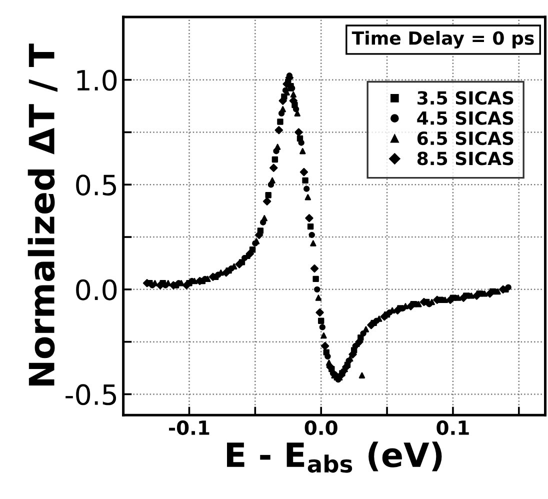 This screenshot has width=548, height=499. Describe the element at coordinates (321, 428) in the screenshot. I see `x-tick-label: 0.0` at that location.